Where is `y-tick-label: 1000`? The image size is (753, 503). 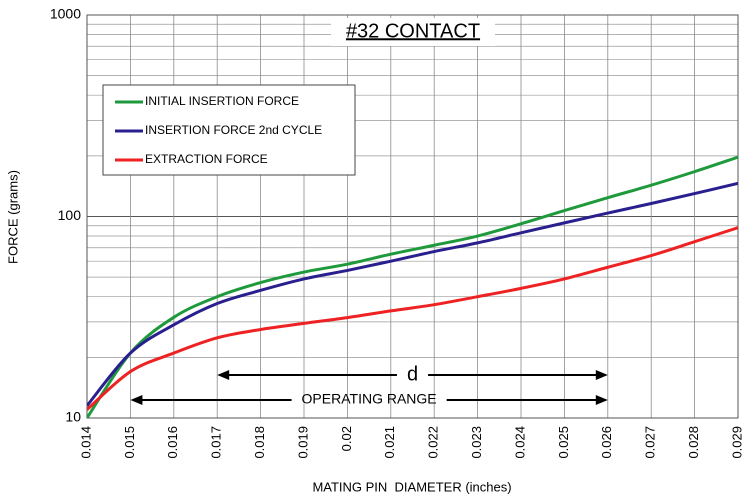
y-tick-label: 1000 is located at coordinates (65, 14).